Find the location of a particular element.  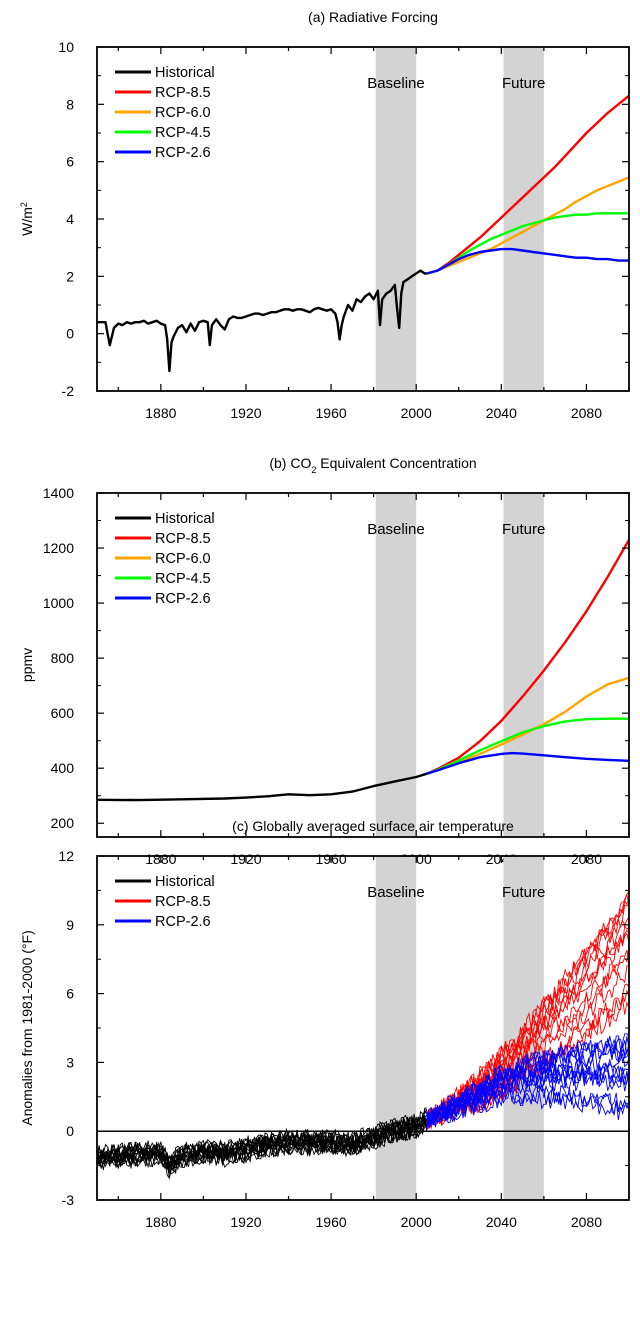

y-axis-label-text: Anomalies from 1981-2000 (°F) is located at coordinates (27, 1027).